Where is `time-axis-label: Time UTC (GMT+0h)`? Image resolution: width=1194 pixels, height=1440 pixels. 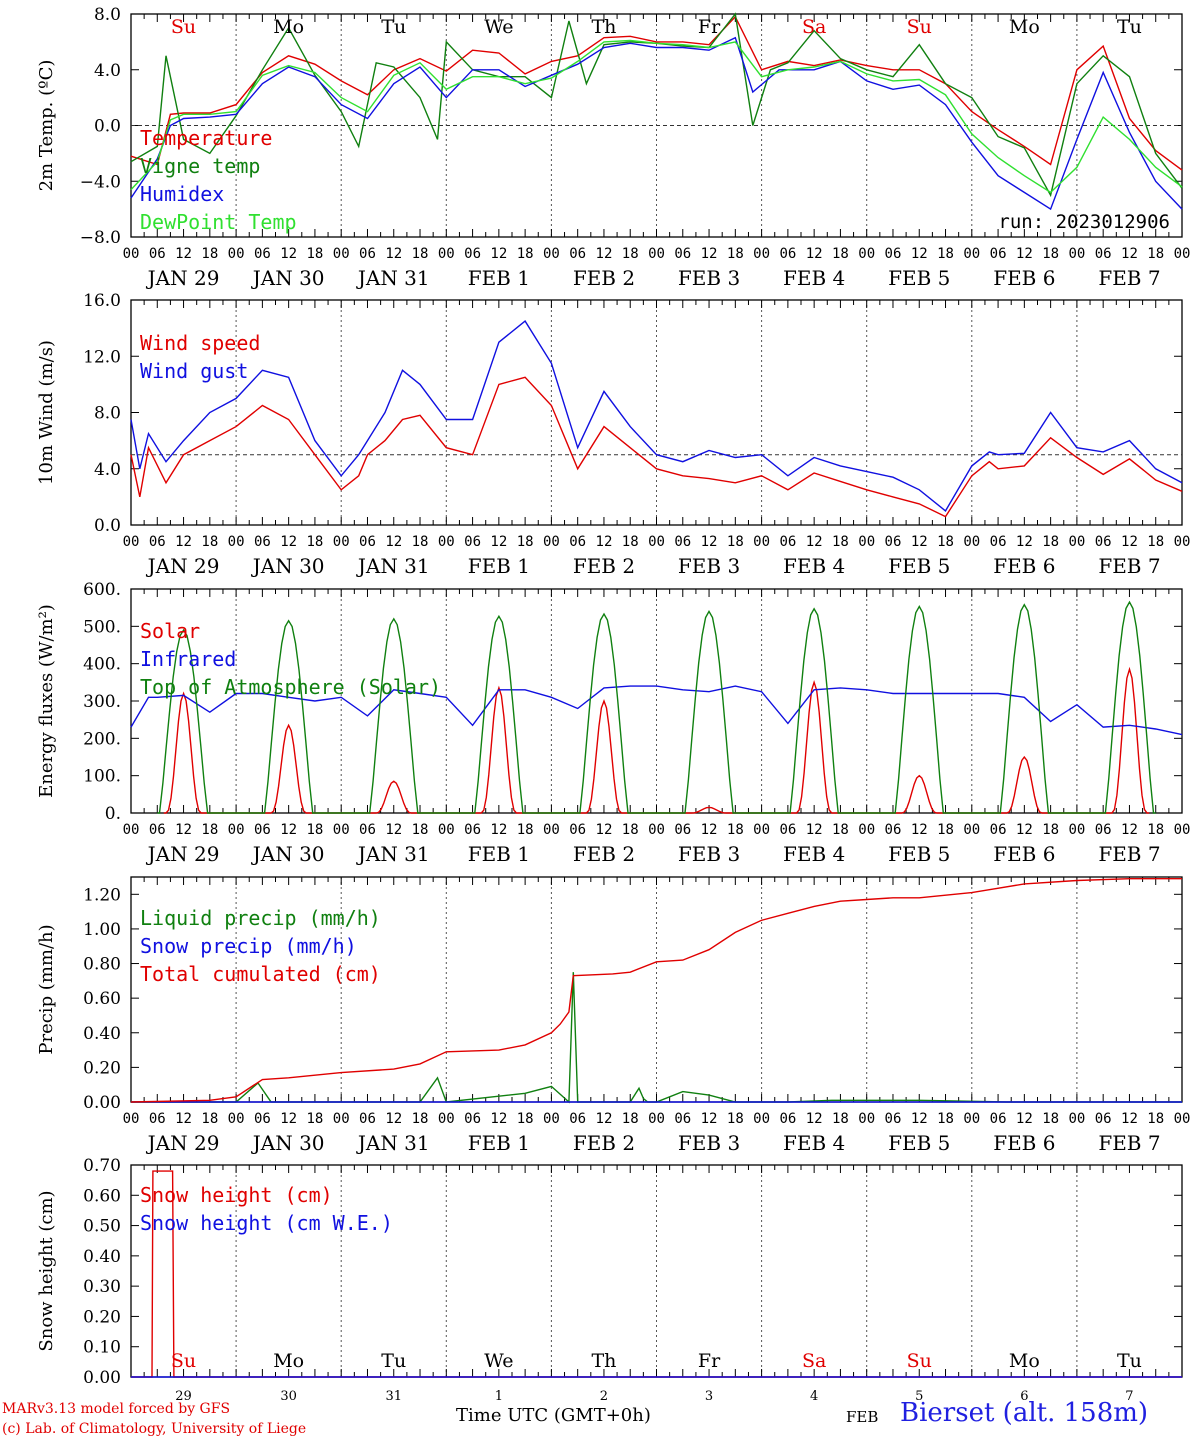
time-axis-label: Time UTC (GMT+0h) is located at coordinates (553, 1415).